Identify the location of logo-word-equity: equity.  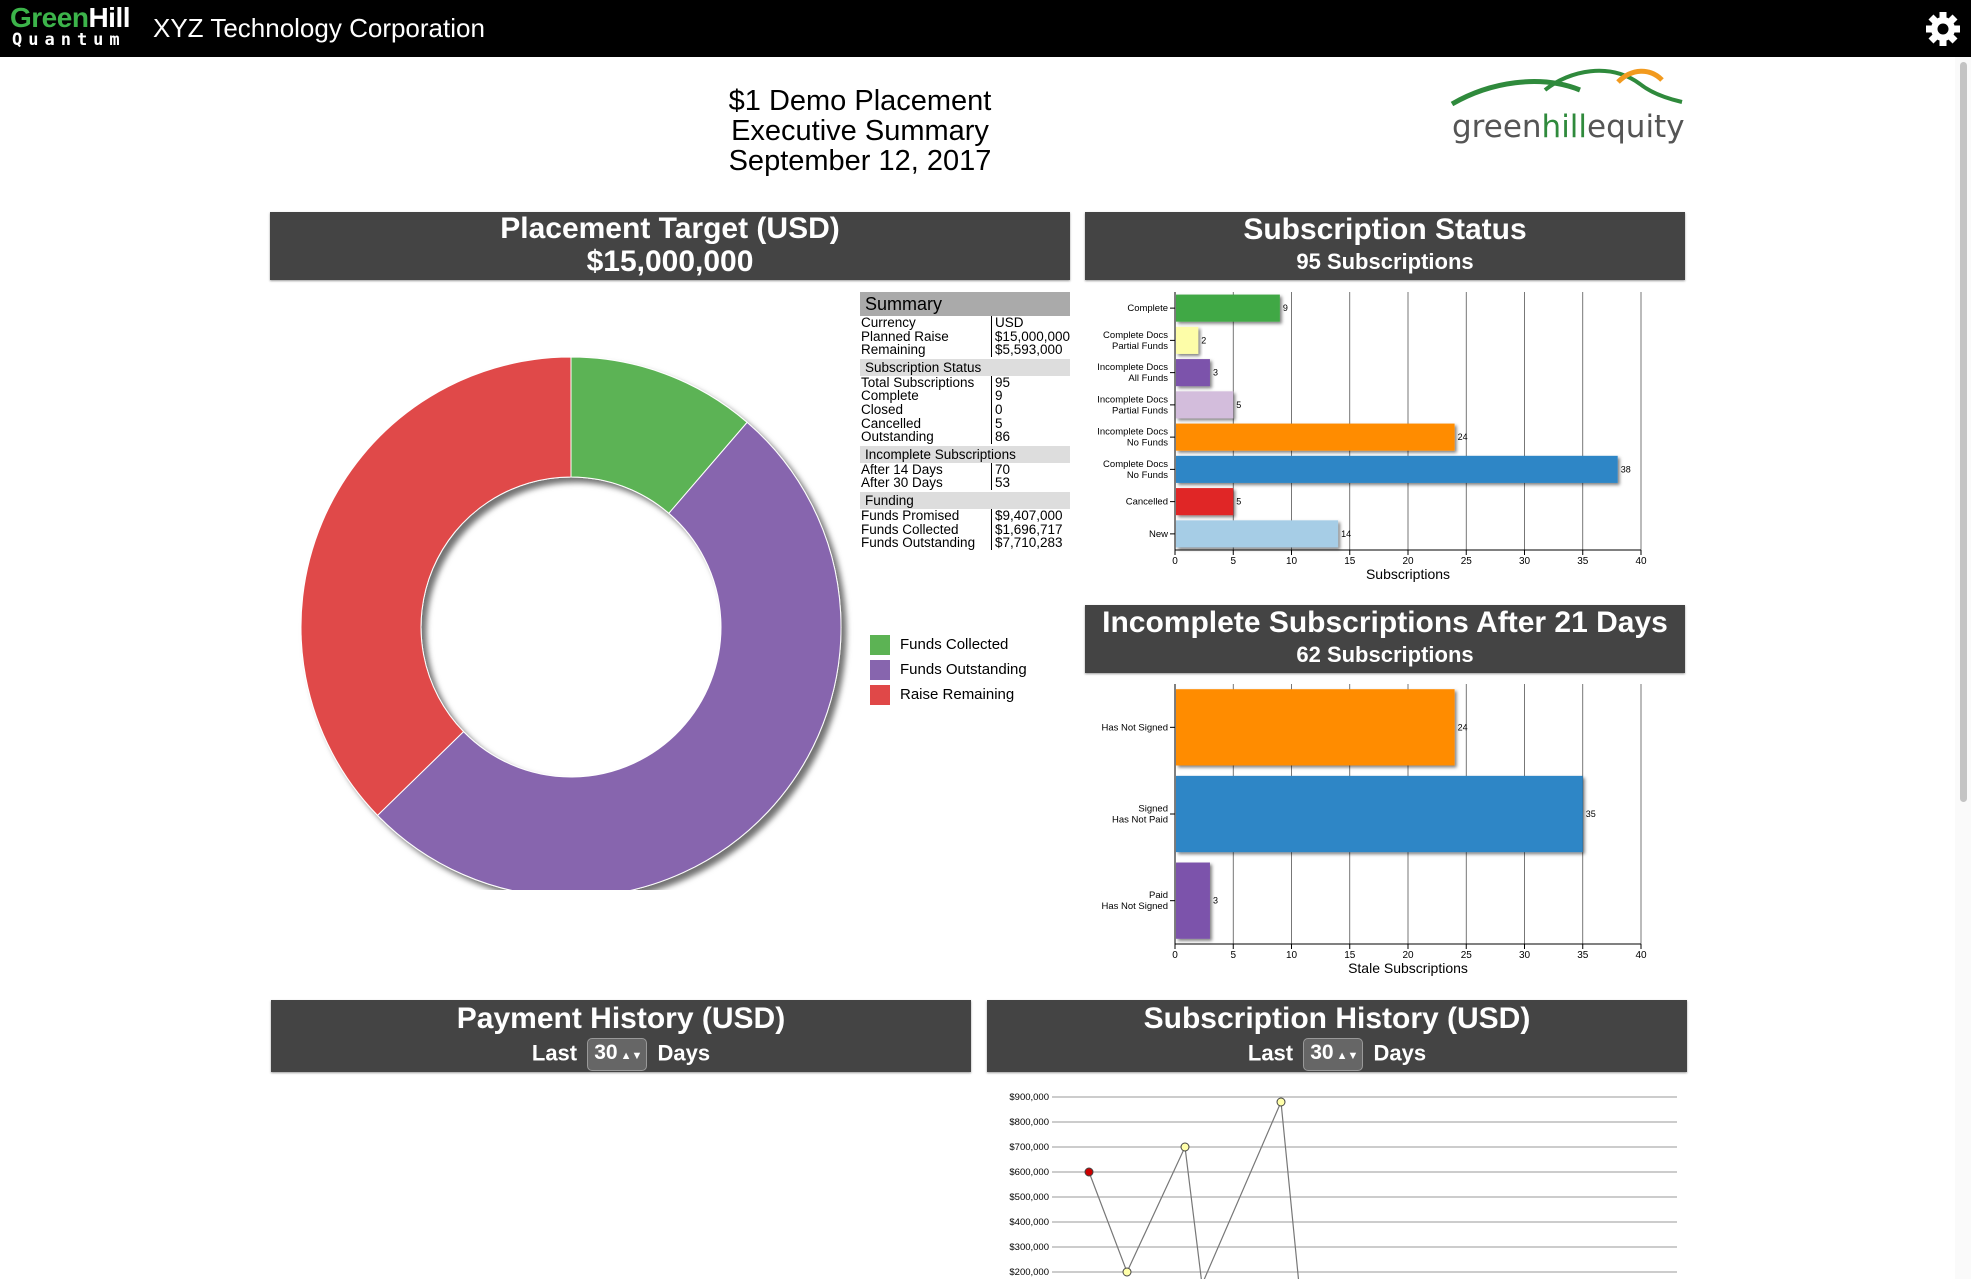
(1636, 127).